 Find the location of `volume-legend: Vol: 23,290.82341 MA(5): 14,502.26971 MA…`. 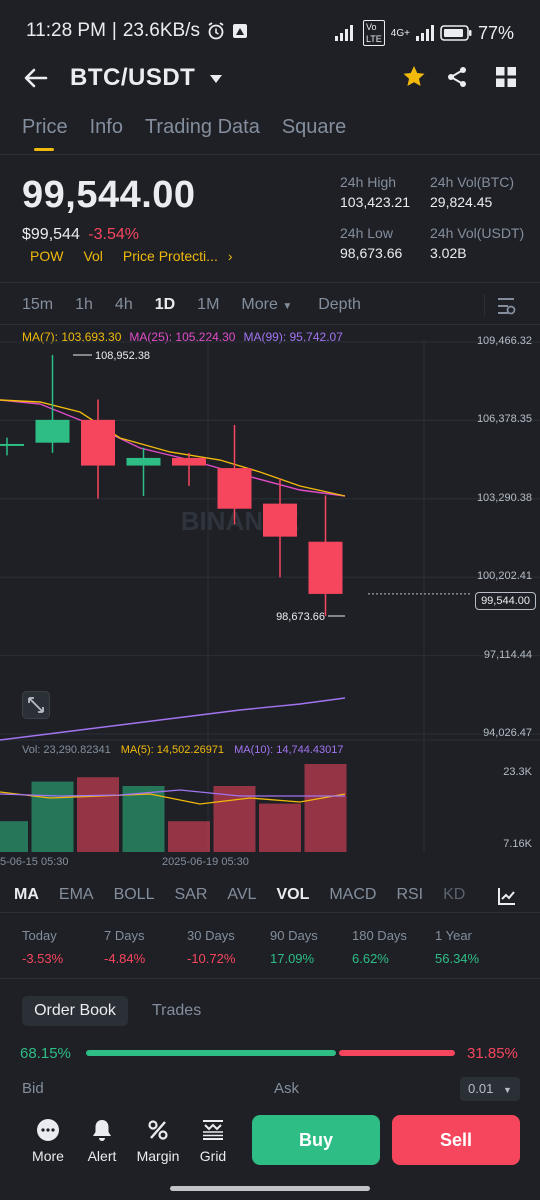

volume-legend: Vol: 23,290.82341 MA(5): 14,502.26971 MA… is located at coordinates (183, 750).